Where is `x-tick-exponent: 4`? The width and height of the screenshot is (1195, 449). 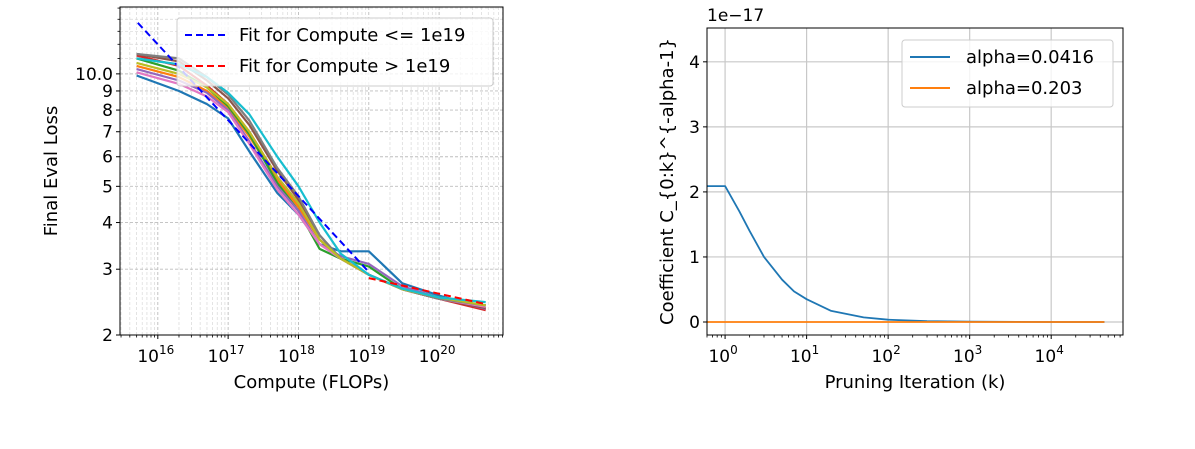
x-tick-exponent: 4 is located at coordinates (1060, 350).